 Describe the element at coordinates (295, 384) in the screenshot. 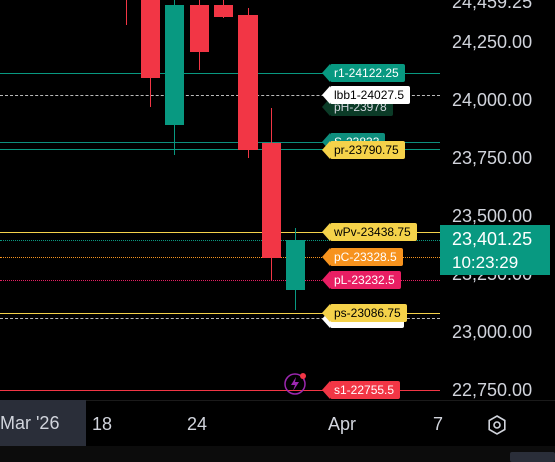

I see `lightning-icon` at that location.